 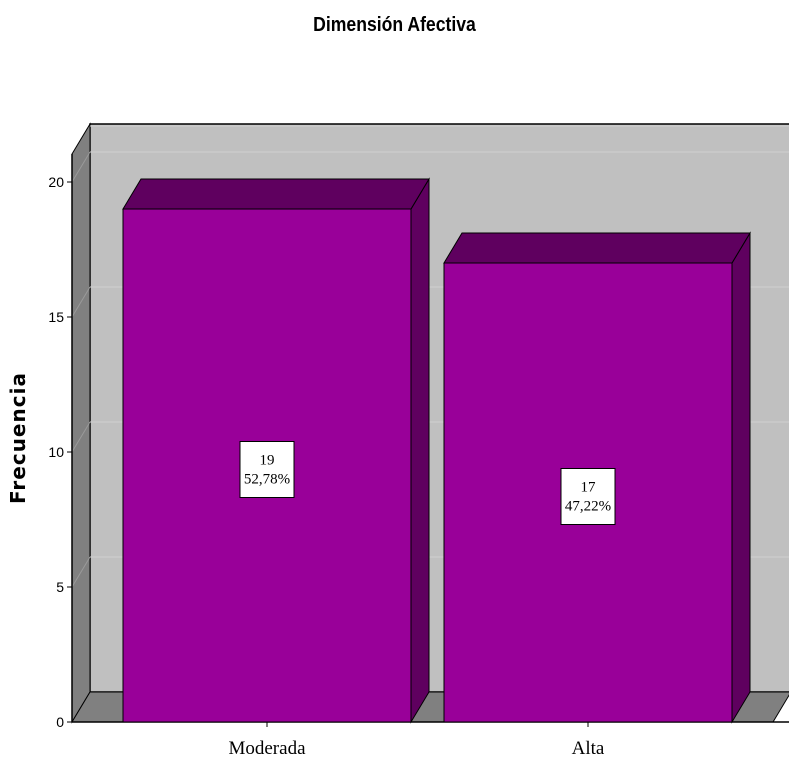 I want to click on y-tick-label: 0, so click(x=60, y=722).